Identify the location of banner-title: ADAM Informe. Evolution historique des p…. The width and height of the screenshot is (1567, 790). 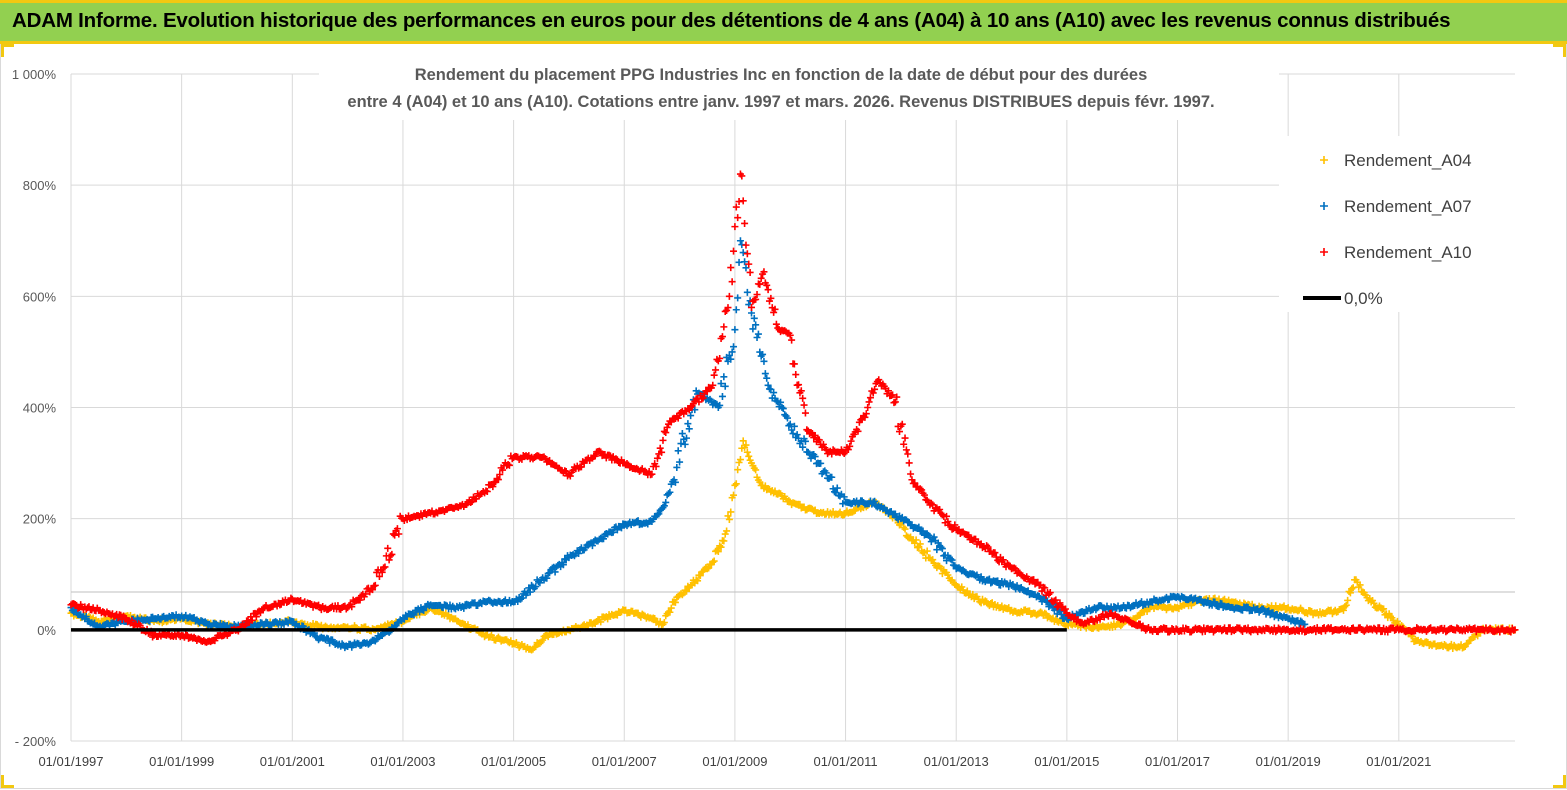
(731, 20).